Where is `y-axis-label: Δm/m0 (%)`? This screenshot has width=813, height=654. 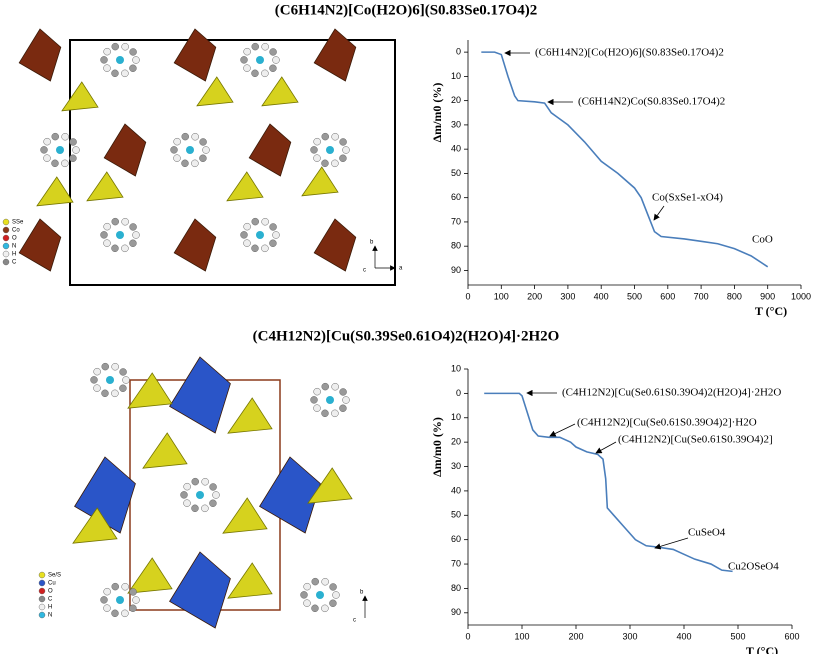
y-axis-label: Δm/m0 (%) is located at coordinates (437, 113).